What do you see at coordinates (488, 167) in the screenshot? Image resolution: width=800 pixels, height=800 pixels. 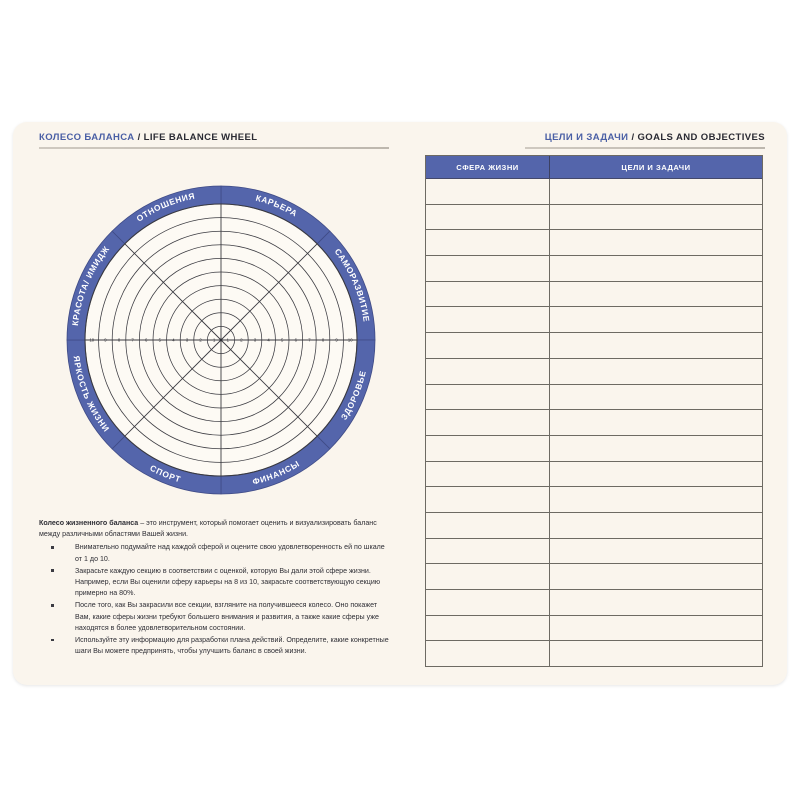 I see `table-header-sphere: СФЕРА ЖИЗНИ` at bounding box center [488, 167].